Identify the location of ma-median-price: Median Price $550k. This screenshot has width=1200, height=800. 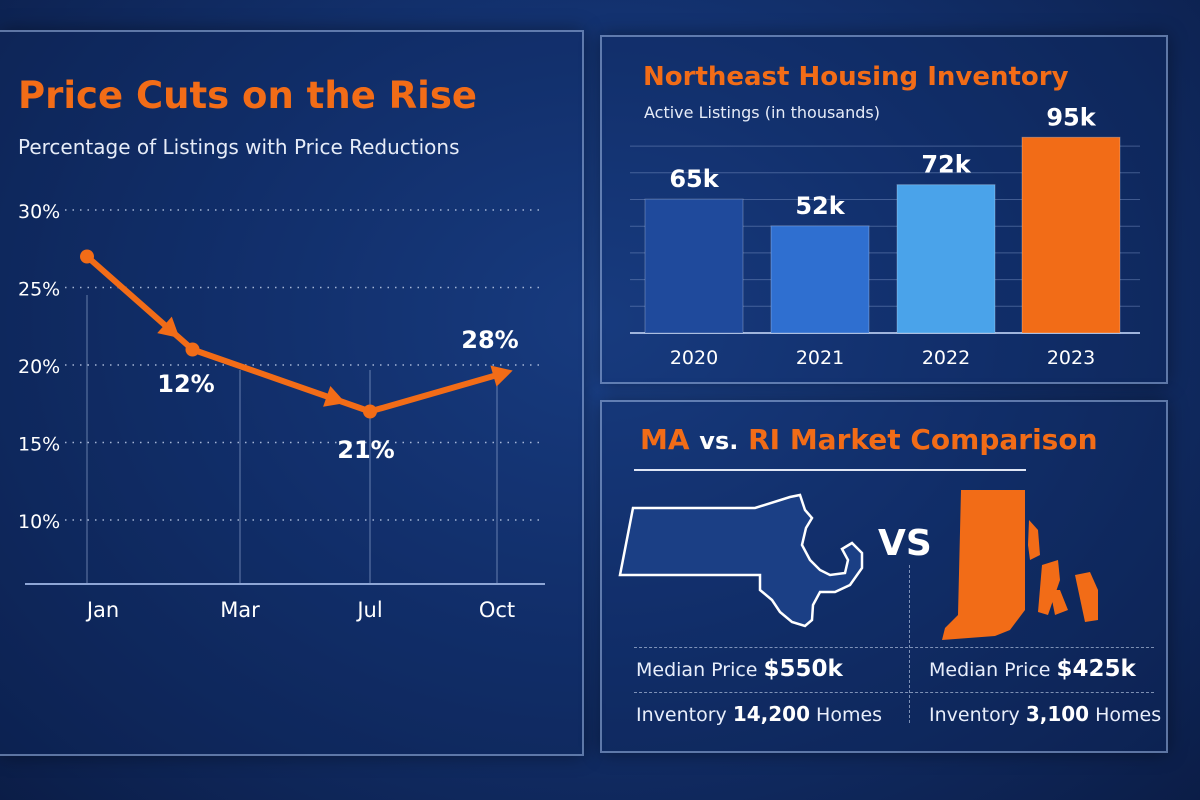
(739, 669).